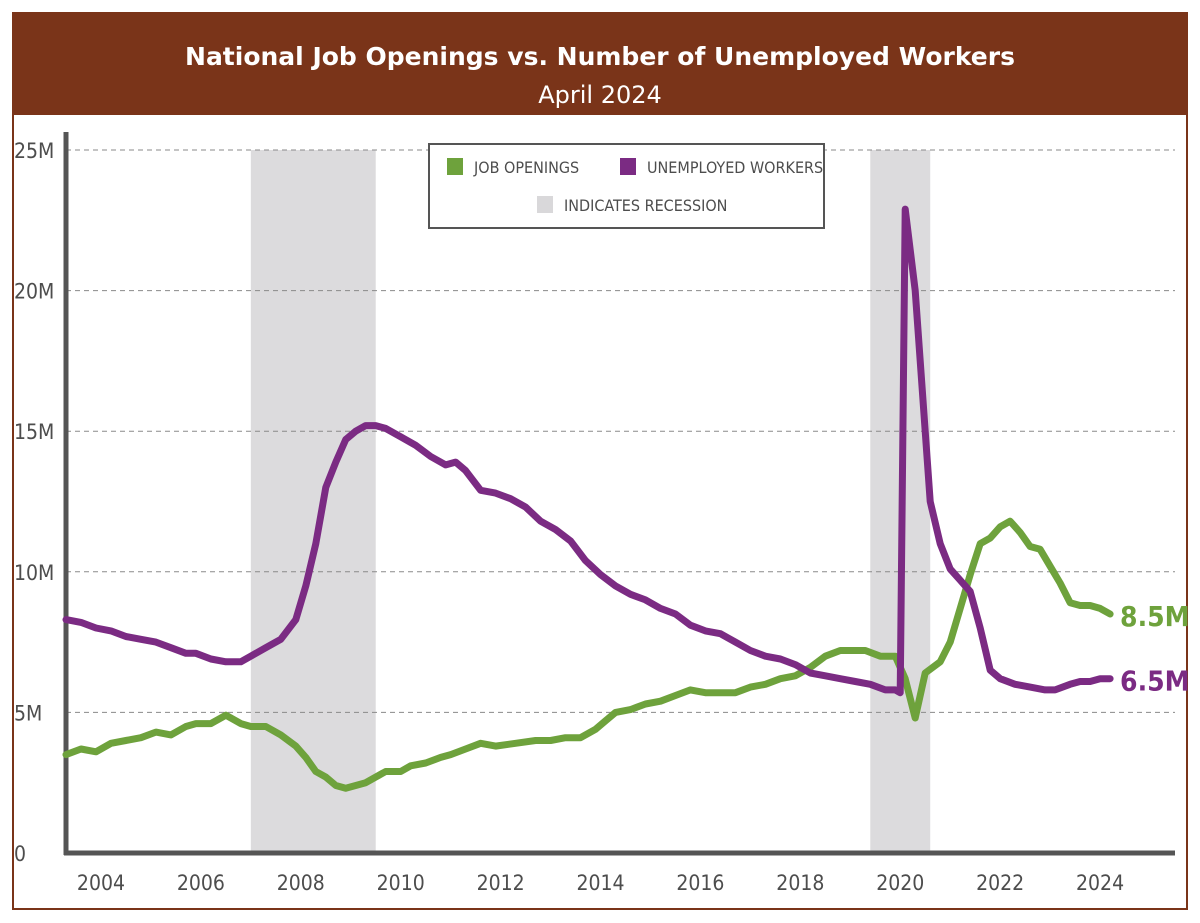 This screenshot has height=923, width=1200. I want to click on x-tick-label: 2016, so click(700, 883).